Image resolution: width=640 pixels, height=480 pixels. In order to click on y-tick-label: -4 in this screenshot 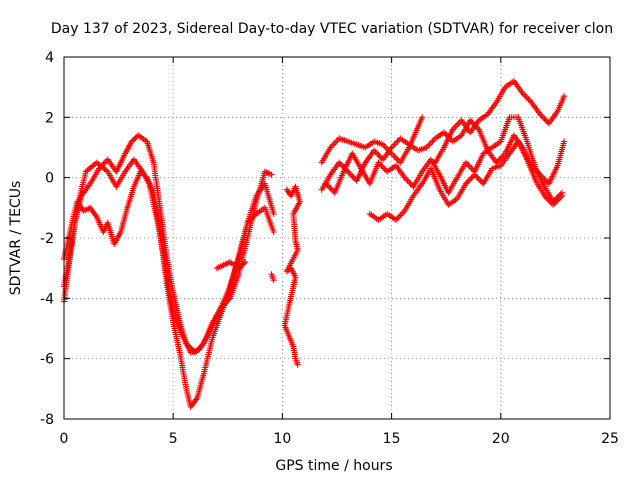, I will do `click(47, 299)`.